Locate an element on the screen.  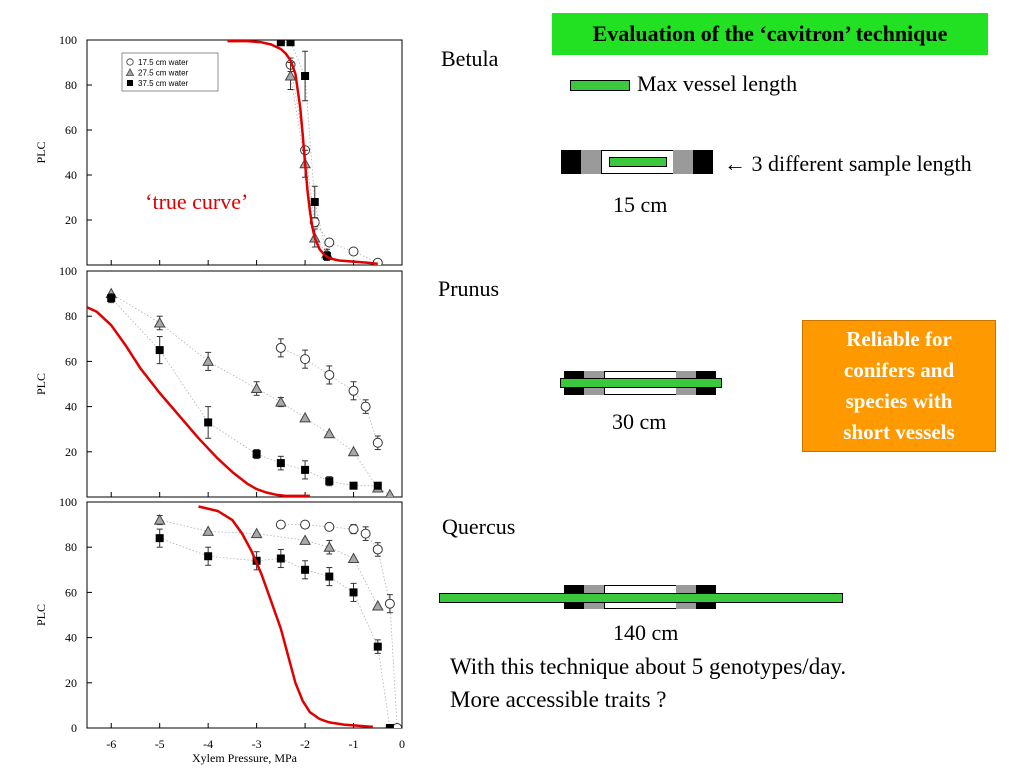
legend-label: 27.5 cm water is located at coordinates (163, 73).